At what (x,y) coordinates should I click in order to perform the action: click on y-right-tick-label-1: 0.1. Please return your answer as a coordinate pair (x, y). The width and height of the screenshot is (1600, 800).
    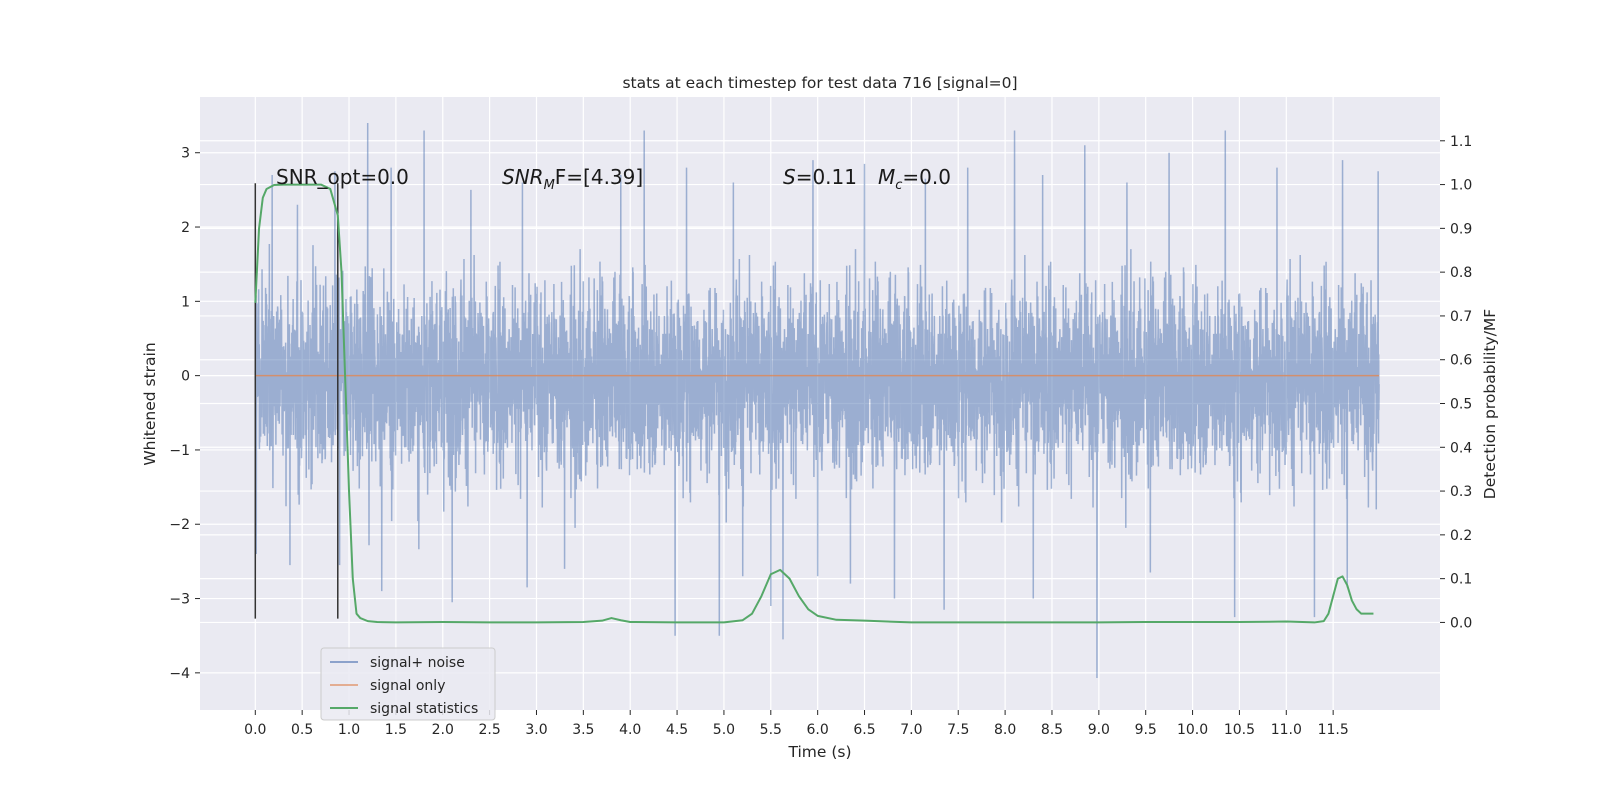
    Looking at the image, I should click on (1461, 580).